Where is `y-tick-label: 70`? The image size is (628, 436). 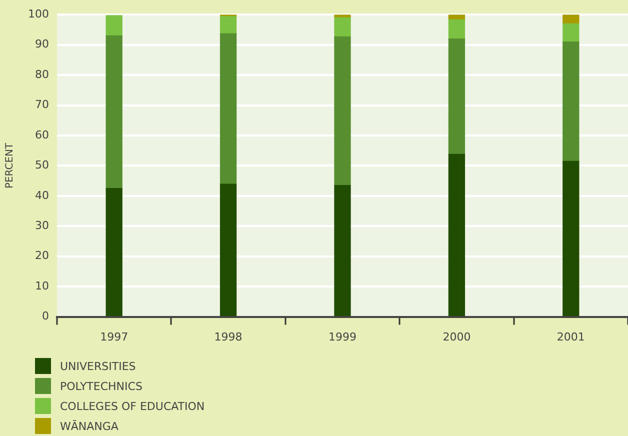
y-tick-label: 70 is located at coordinates (41, 105).